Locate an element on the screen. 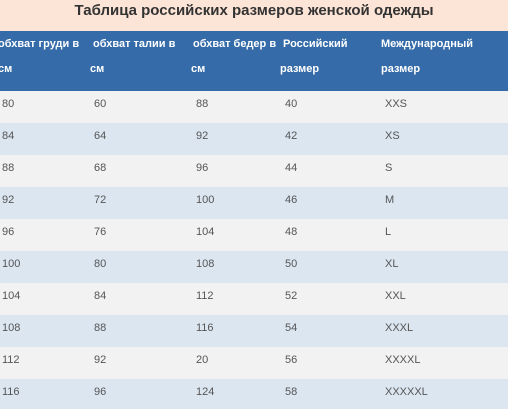 This screenshot has height=409, width=508. cell-hips: 124 is located at coordinates (205, 392).